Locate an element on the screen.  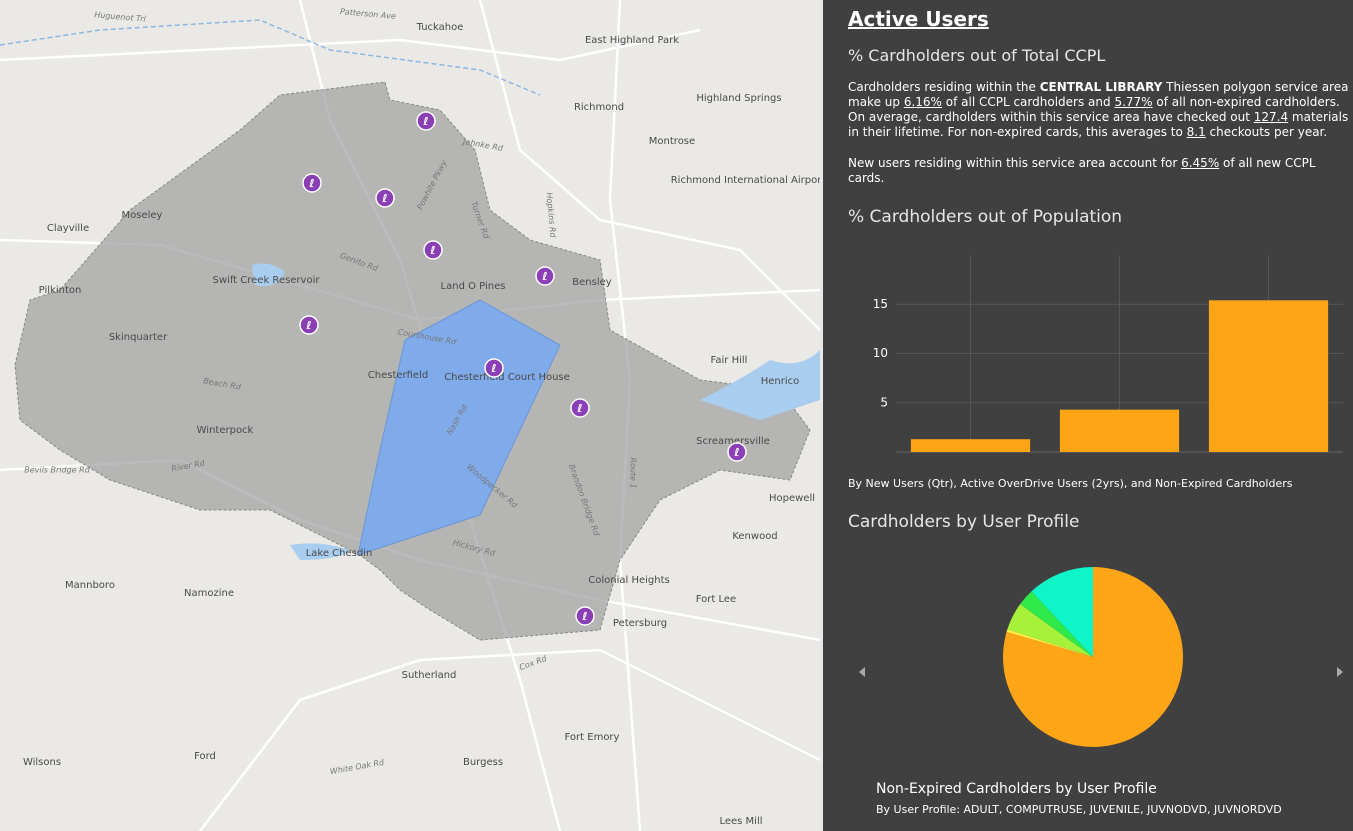
road-label: Hopkins Rd is located at coordinates (551, 215).